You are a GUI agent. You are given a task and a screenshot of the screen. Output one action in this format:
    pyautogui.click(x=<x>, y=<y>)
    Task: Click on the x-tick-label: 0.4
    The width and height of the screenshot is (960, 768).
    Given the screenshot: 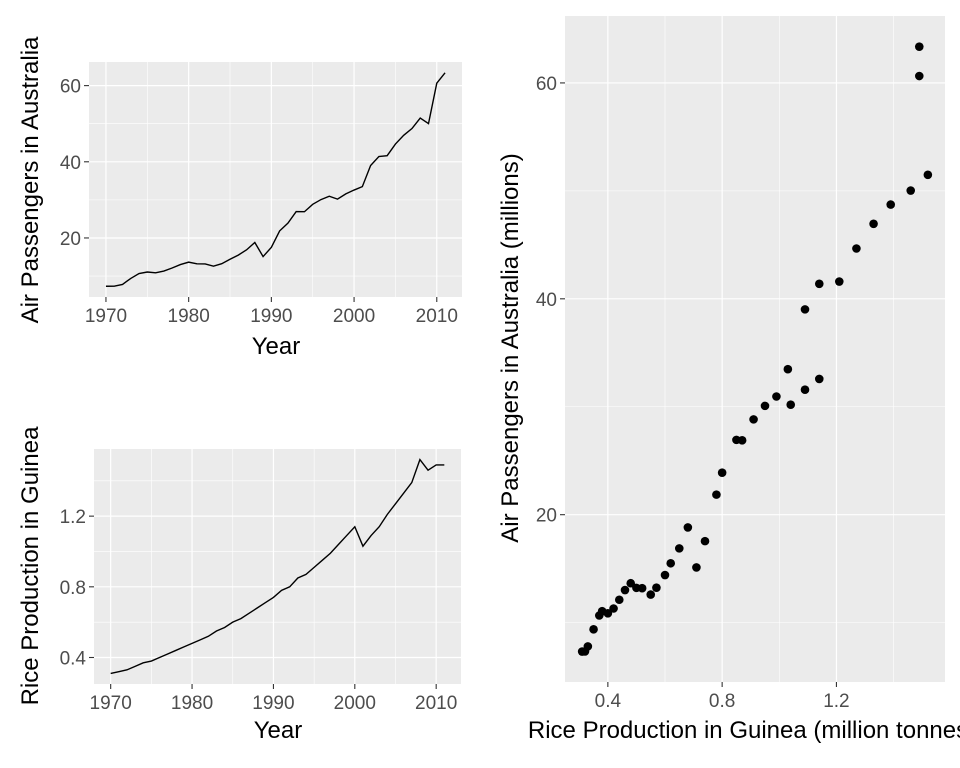 What is the action you would take?
    pyautogui.click(x=608, y=701)
    